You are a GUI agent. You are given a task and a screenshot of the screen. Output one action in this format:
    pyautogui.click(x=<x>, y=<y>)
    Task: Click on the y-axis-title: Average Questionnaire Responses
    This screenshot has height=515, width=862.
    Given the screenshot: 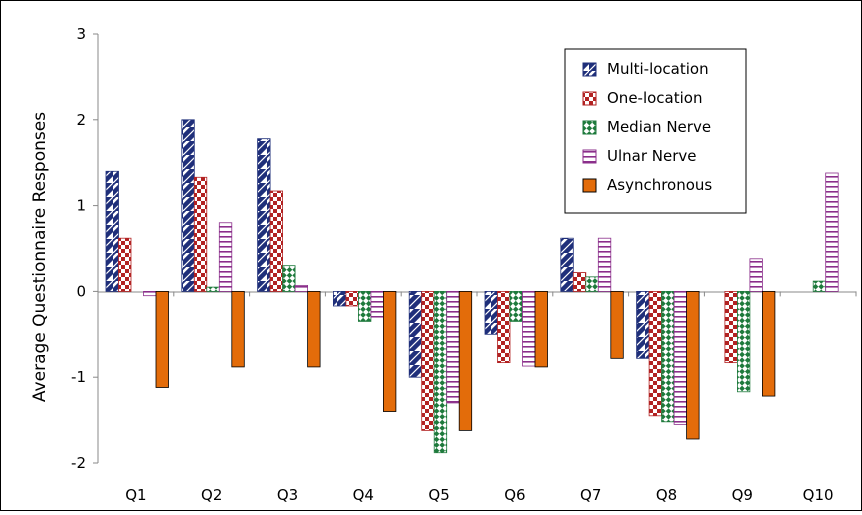 What is the action you would take?
    pyautogui.click(x=40, y=257)
    